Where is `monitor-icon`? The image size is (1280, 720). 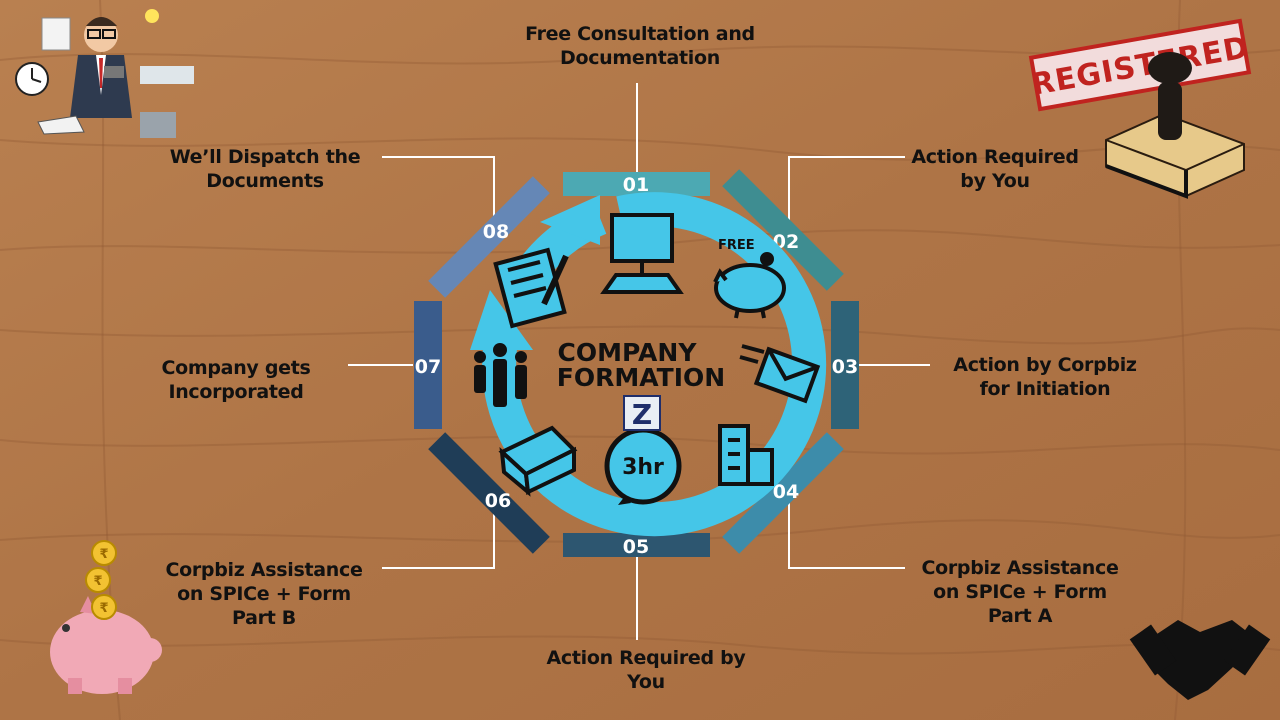 monitor-icon is located at coordinates (642, 253).